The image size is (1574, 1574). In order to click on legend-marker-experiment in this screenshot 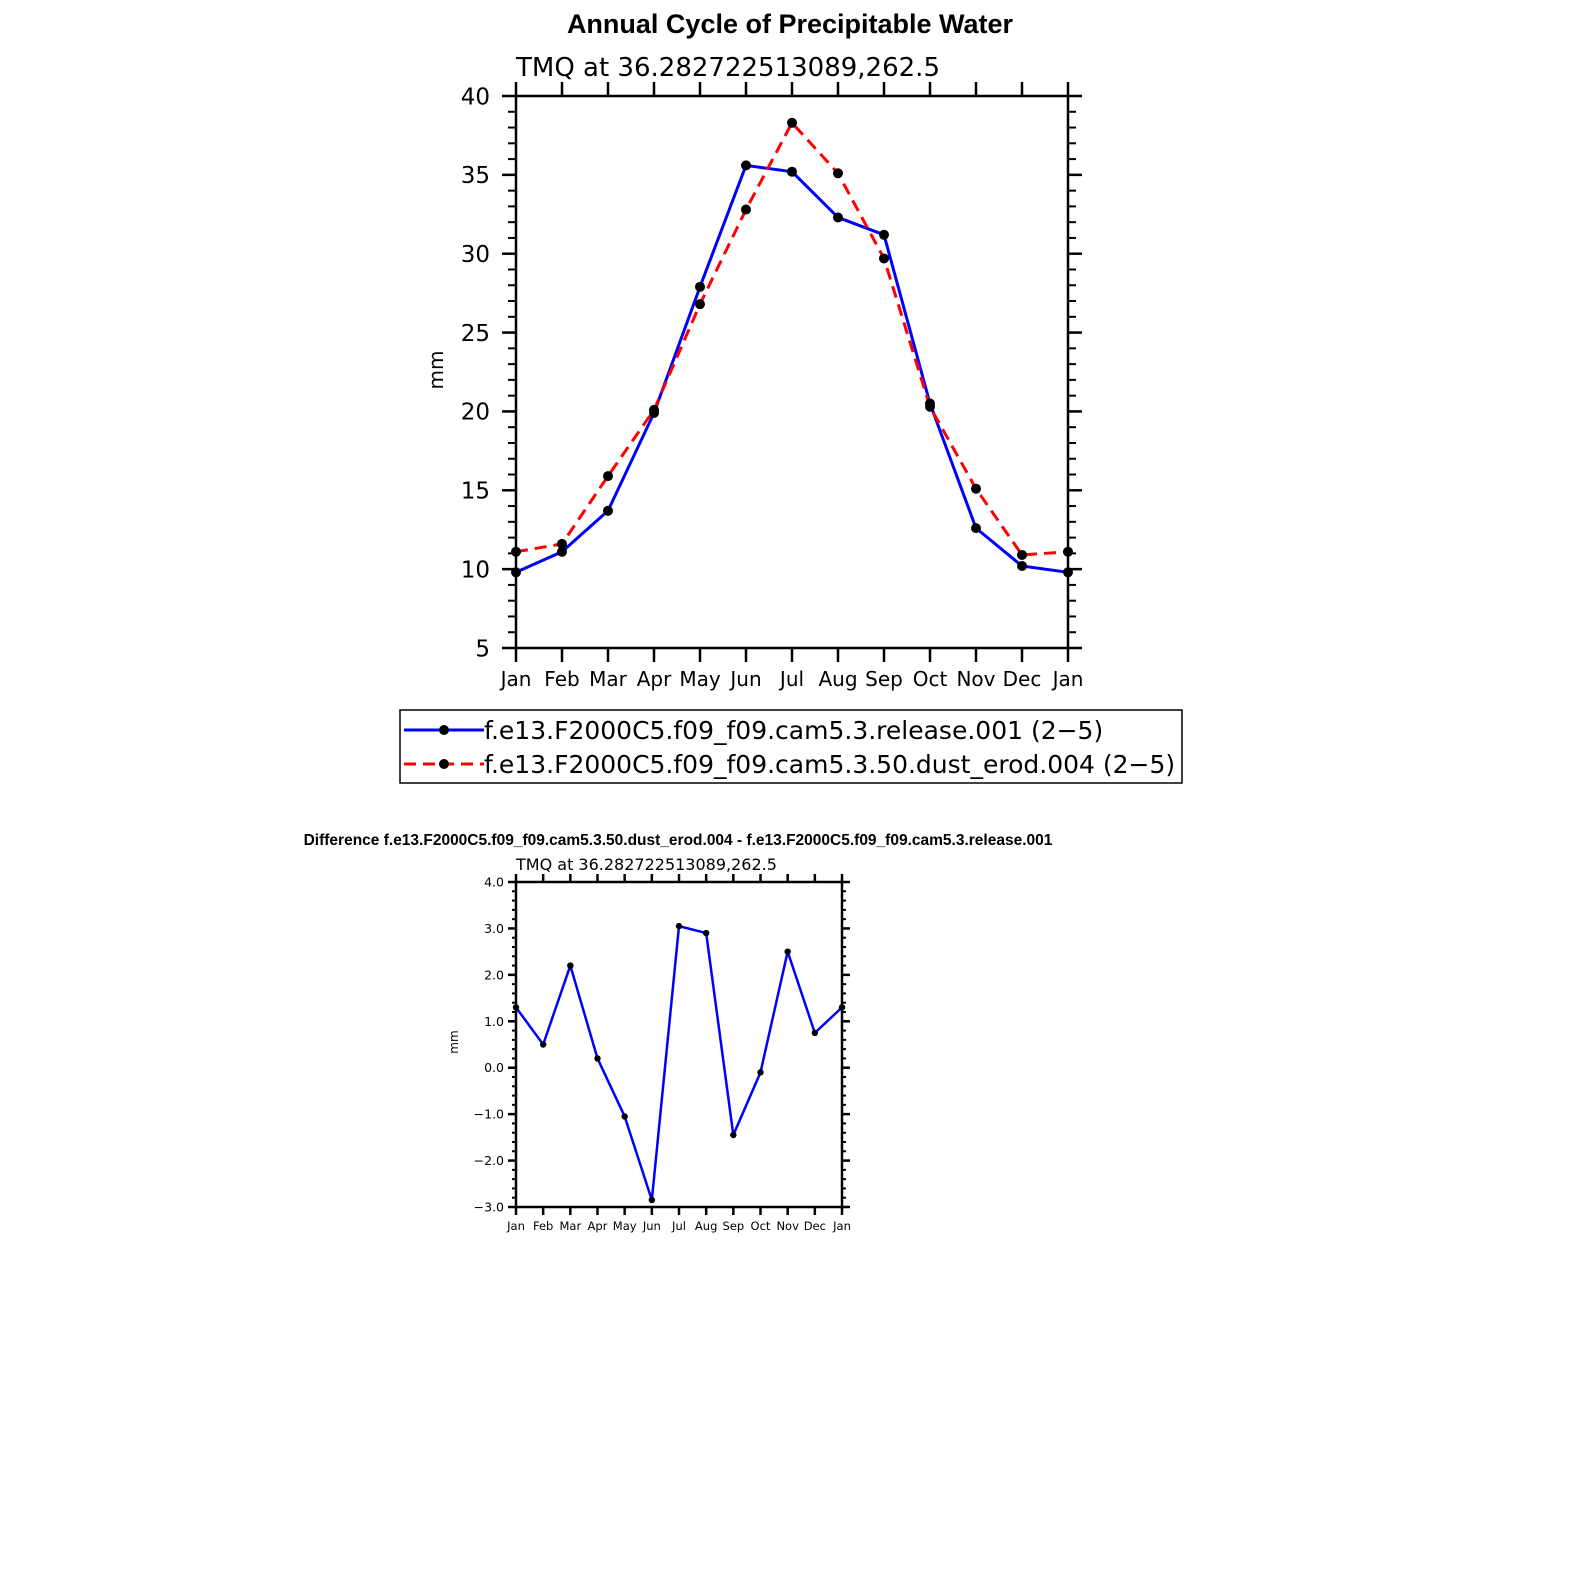, I will do `click(444, 764)`.